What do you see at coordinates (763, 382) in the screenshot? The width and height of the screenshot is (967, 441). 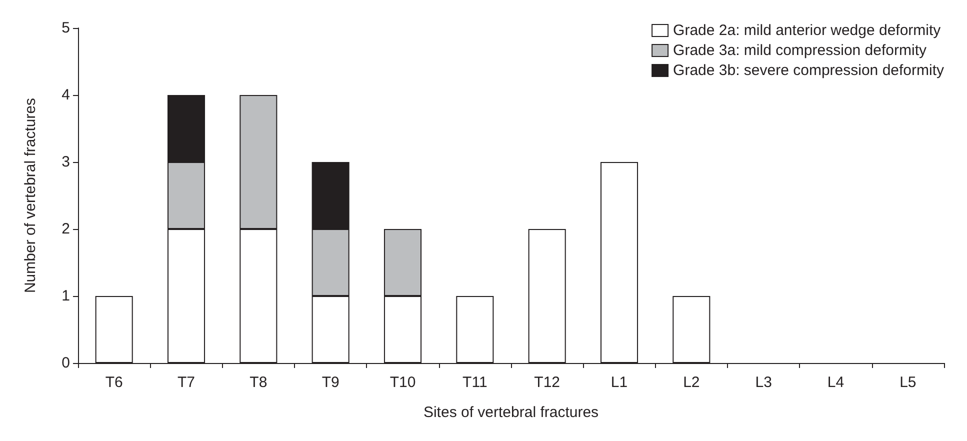 I see `x-tick-label: L3` at bounding box center [763, 382].